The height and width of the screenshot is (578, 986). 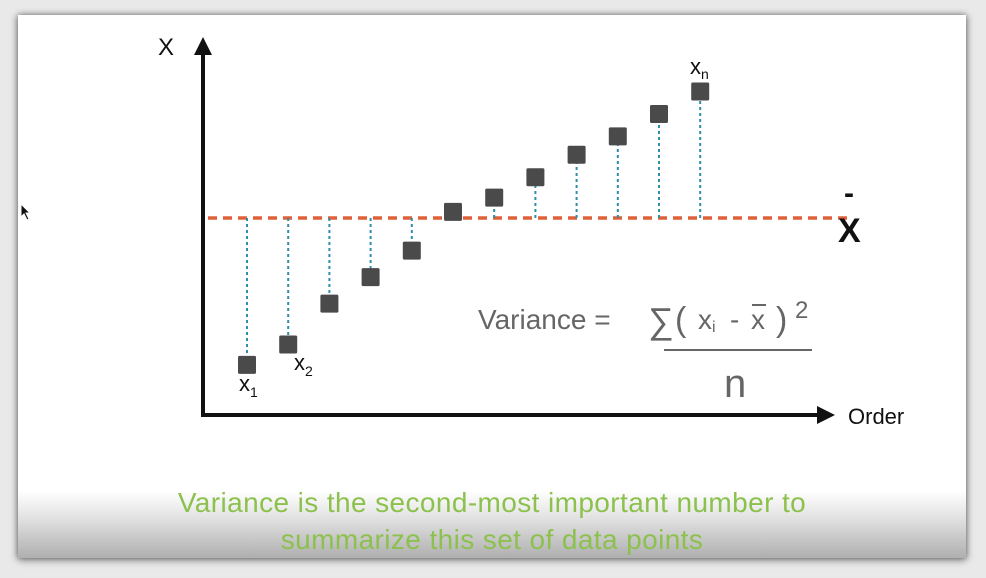 I want to click on mean-bar: -, so click(x=849, y=193).